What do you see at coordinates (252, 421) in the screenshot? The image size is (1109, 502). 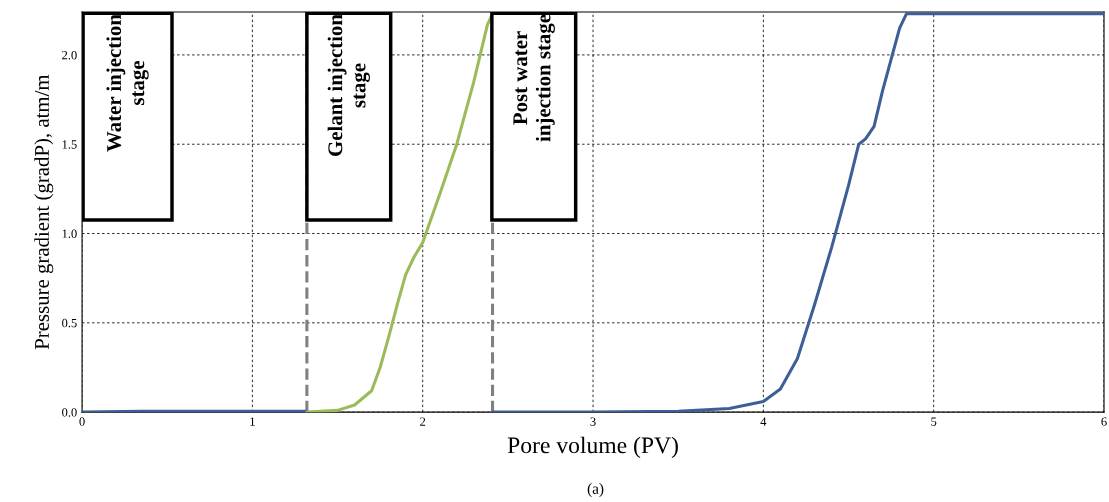 I see `x-tick-label: 1` at bounding box center [252, 421].